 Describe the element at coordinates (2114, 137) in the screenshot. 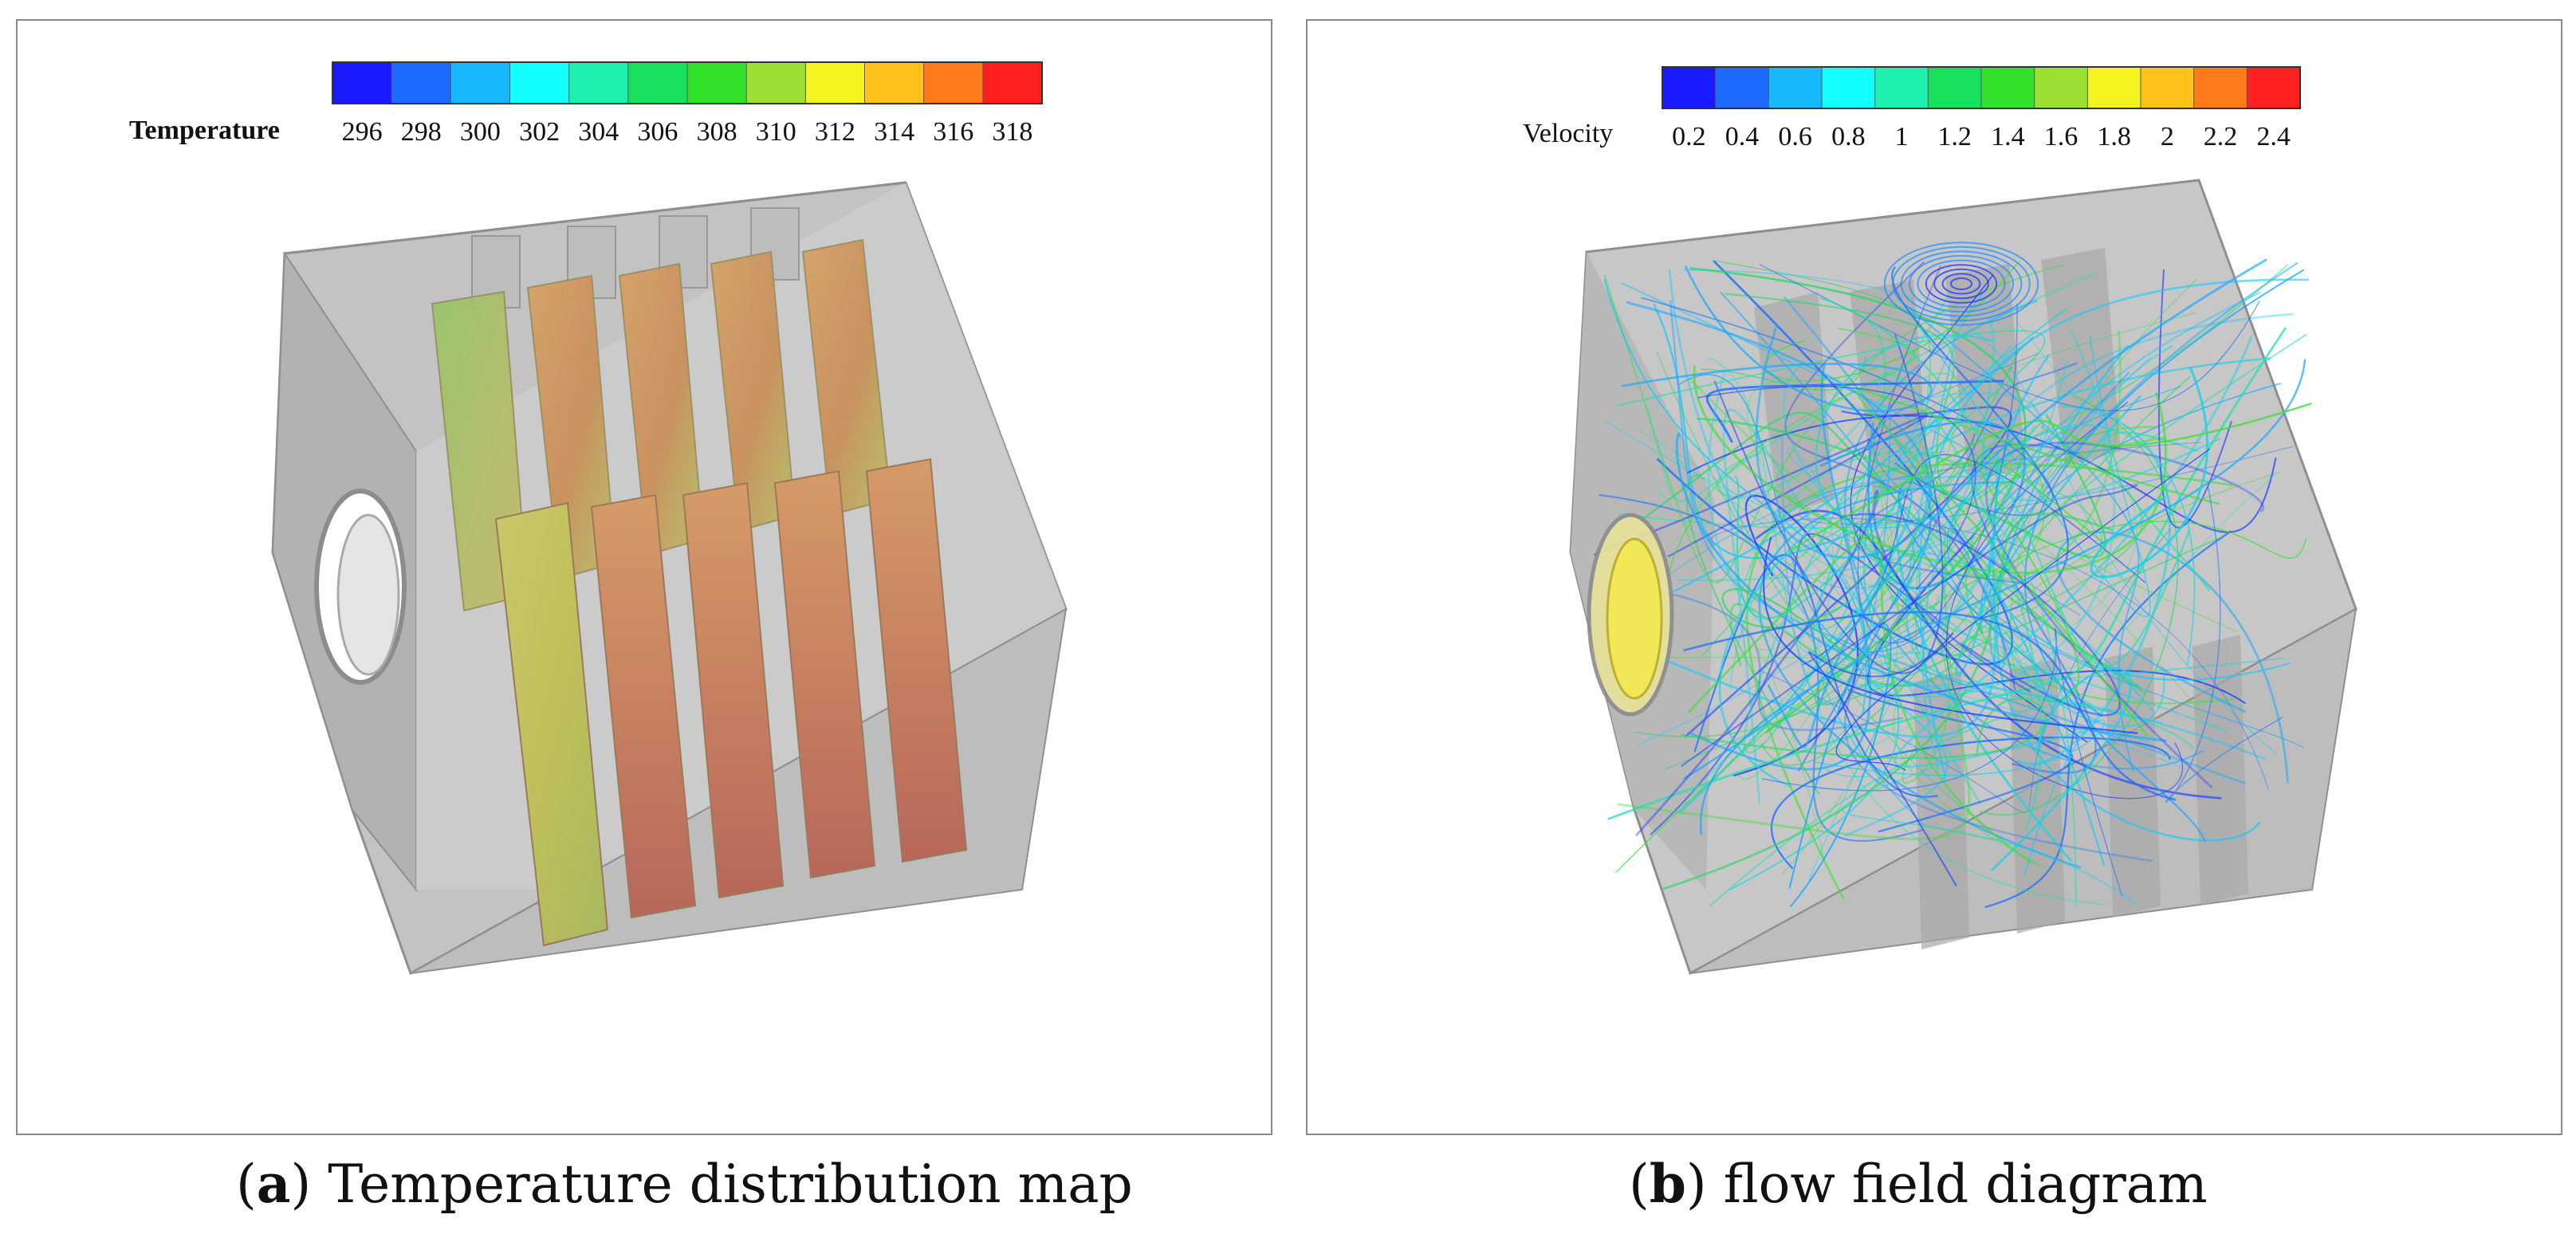

I see `colorbar-tick-label: 1.8` at that location.